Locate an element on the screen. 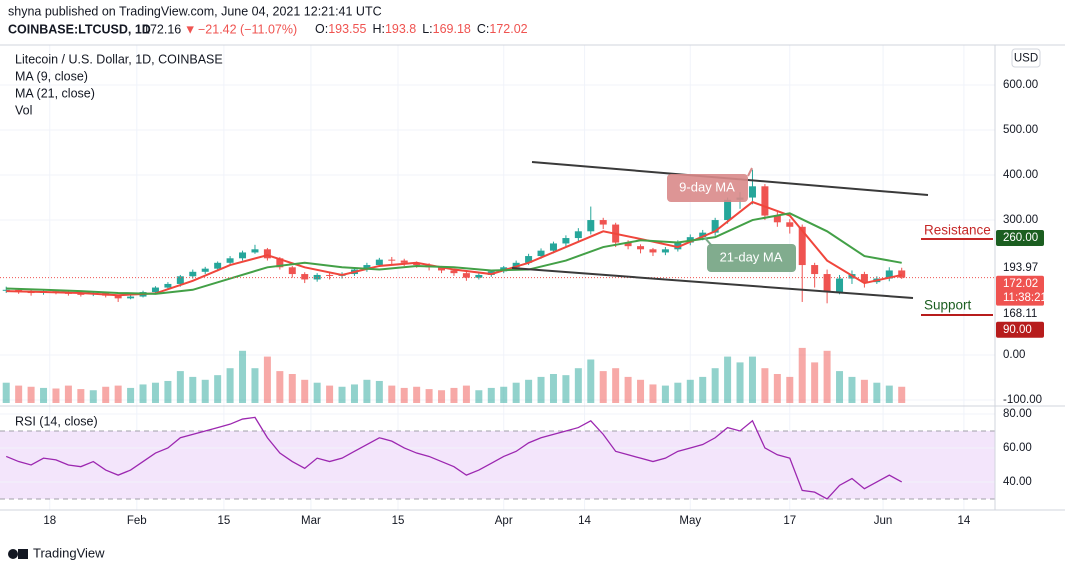  logo is located at coordinates (18, 554).